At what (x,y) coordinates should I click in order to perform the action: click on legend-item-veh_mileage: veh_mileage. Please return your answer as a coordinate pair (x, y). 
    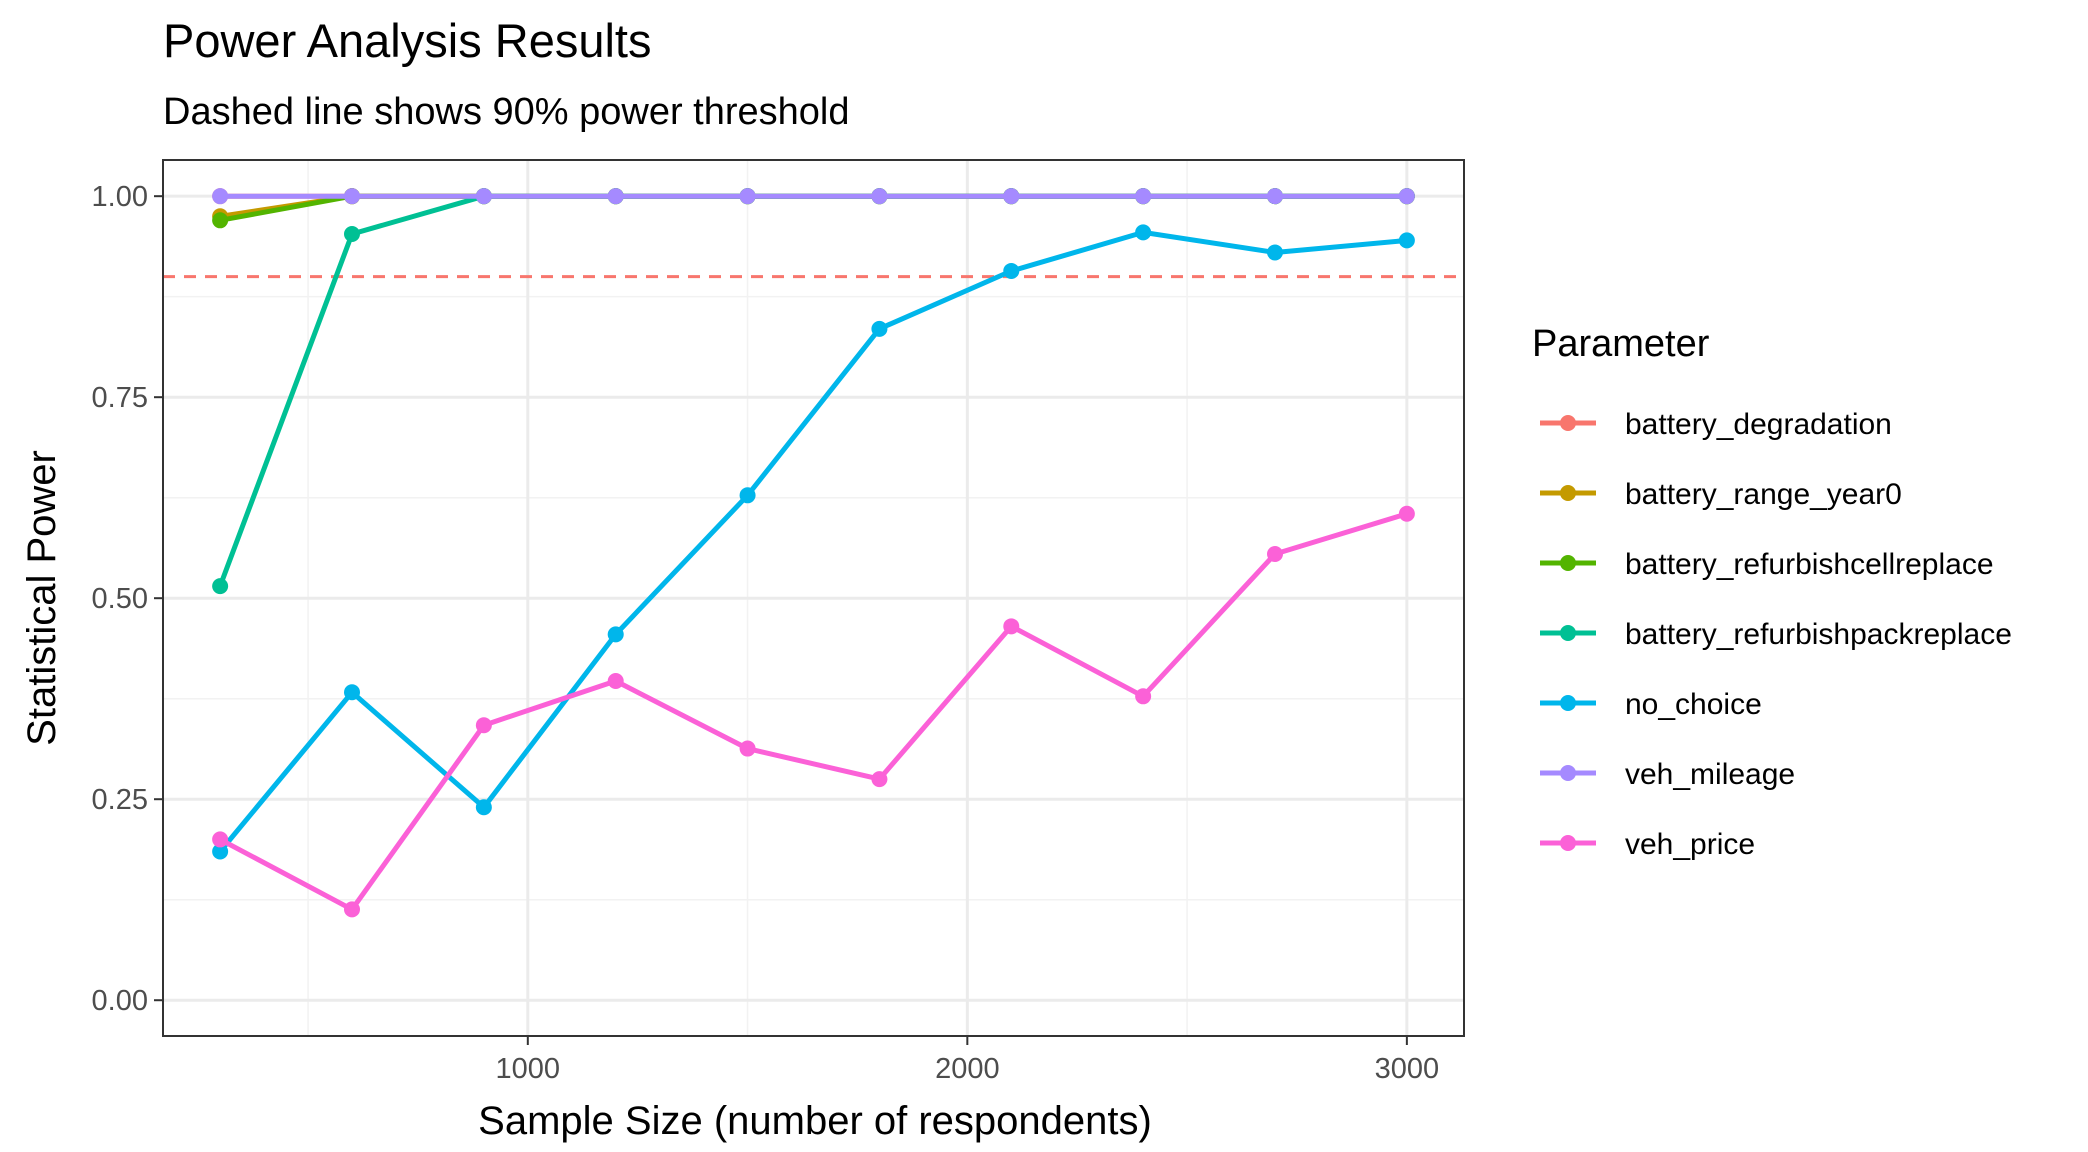
    Looking at the image, I should click on (1667, 774).